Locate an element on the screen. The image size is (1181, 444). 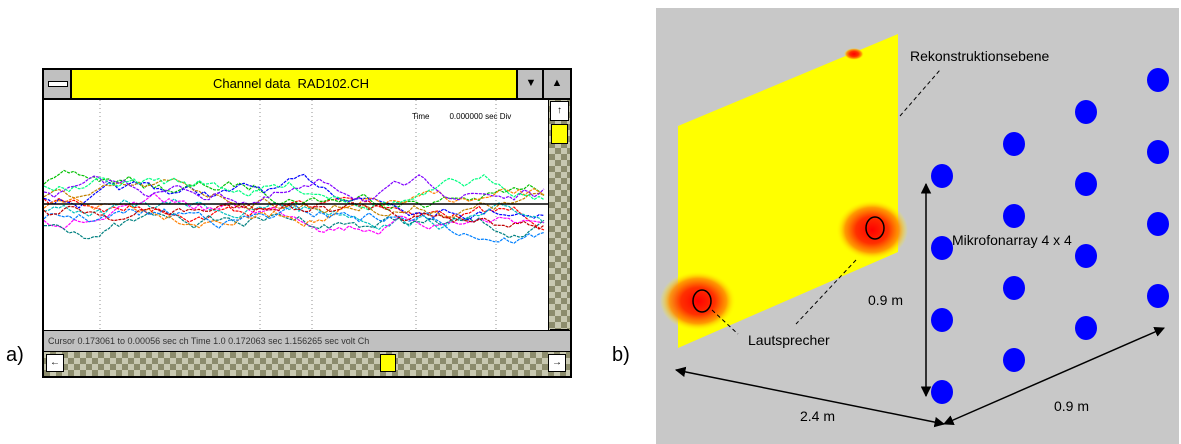
height-label: 0.9 m is located at coordinates (886, 300).